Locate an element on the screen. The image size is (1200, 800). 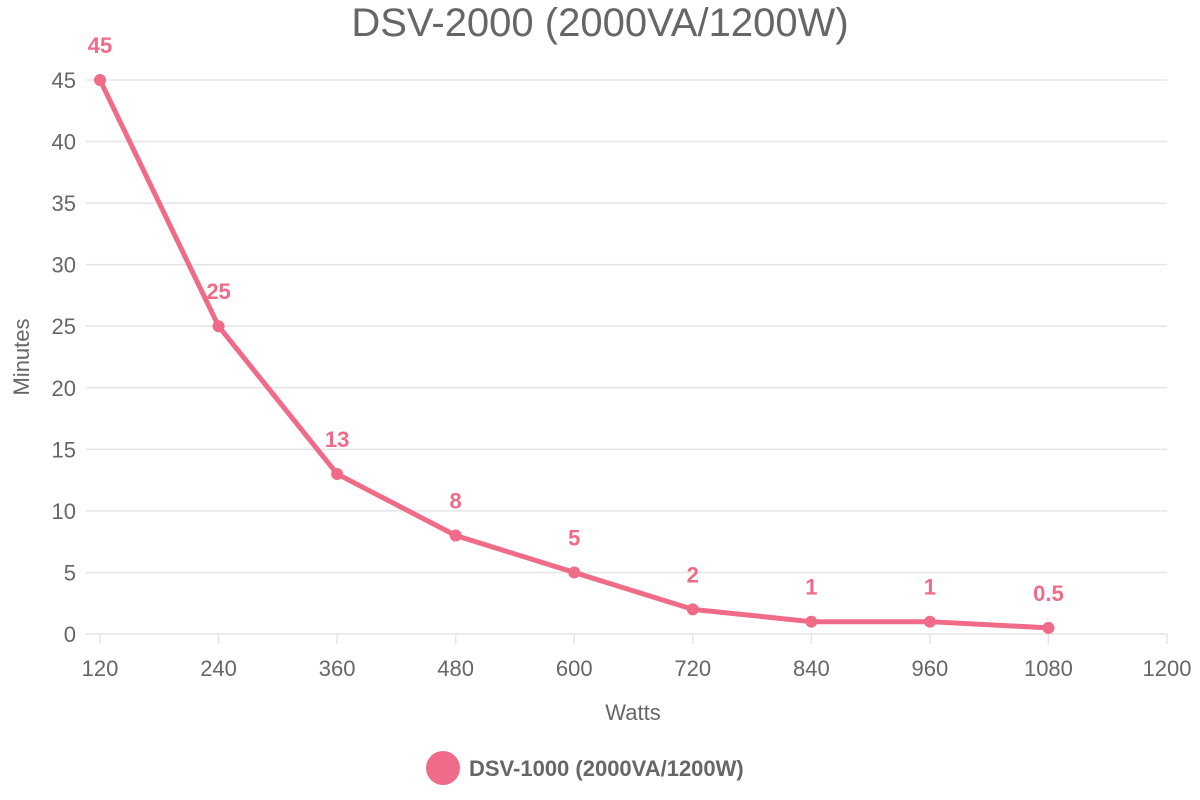
y-tick-label: 10 is located at coordinates (64, 511).